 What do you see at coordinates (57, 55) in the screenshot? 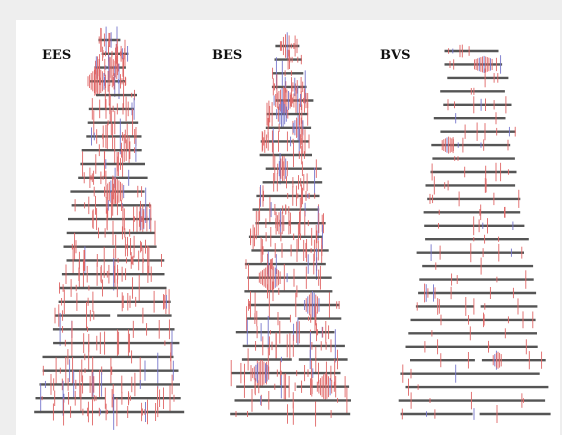
I see `panel-label-ees: EES` at bounding box center [57, 55].